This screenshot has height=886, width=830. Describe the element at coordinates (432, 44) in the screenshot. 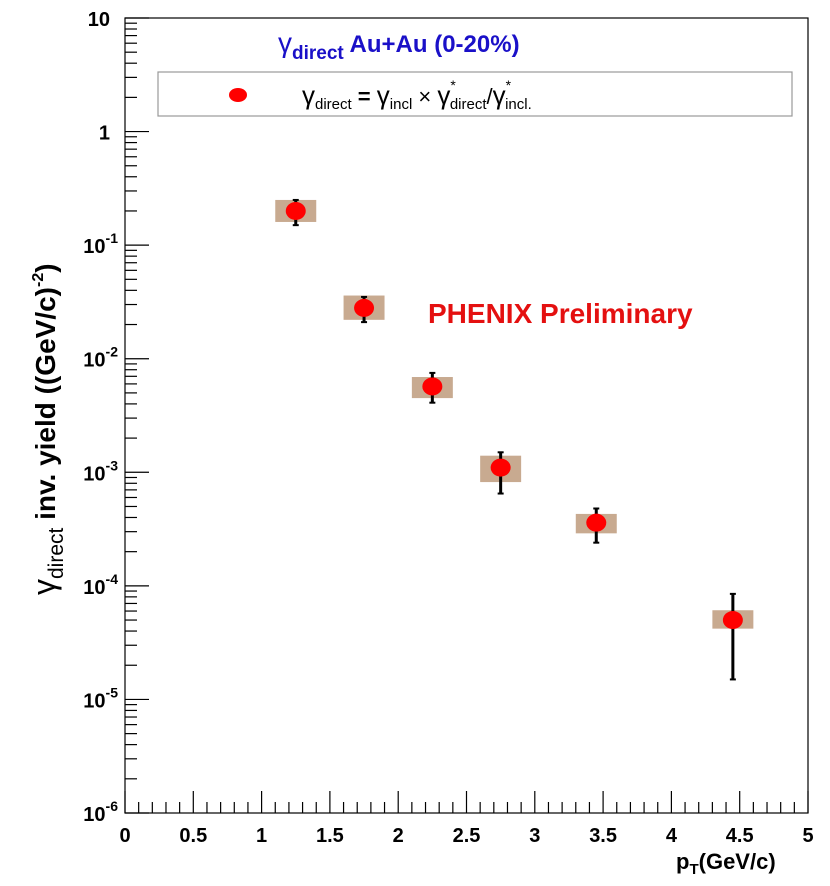

I see `title-main: Au+Au (0-20%)` at that location.